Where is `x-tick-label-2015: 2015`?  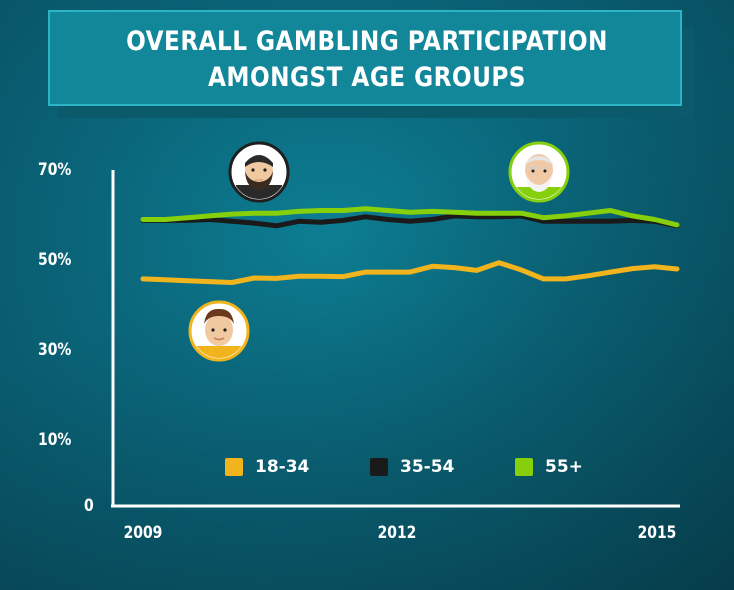 x-tick-label-2015: 2015 is located at coordinates (657, 533).